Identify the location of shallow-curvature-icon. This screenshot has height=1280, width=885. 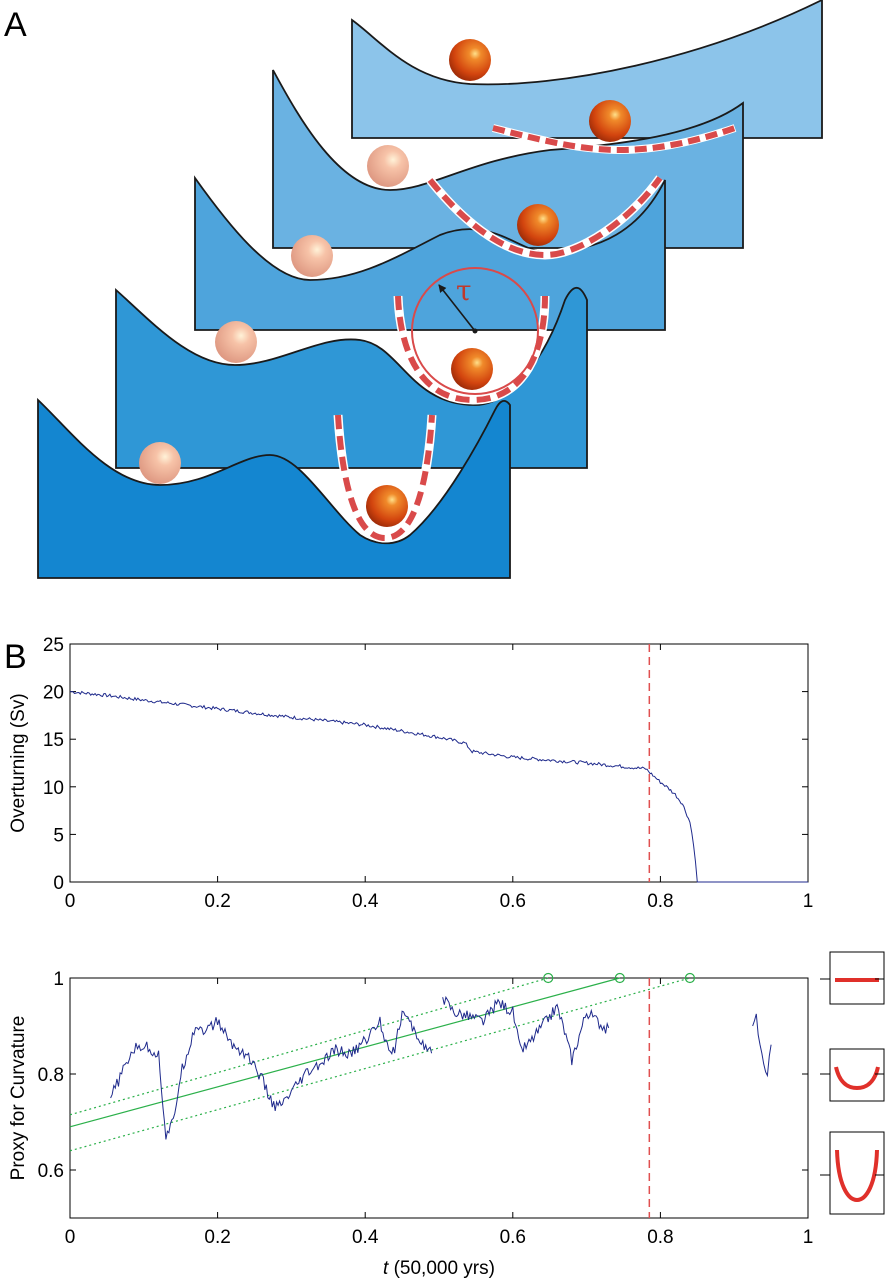
(857, 1078).